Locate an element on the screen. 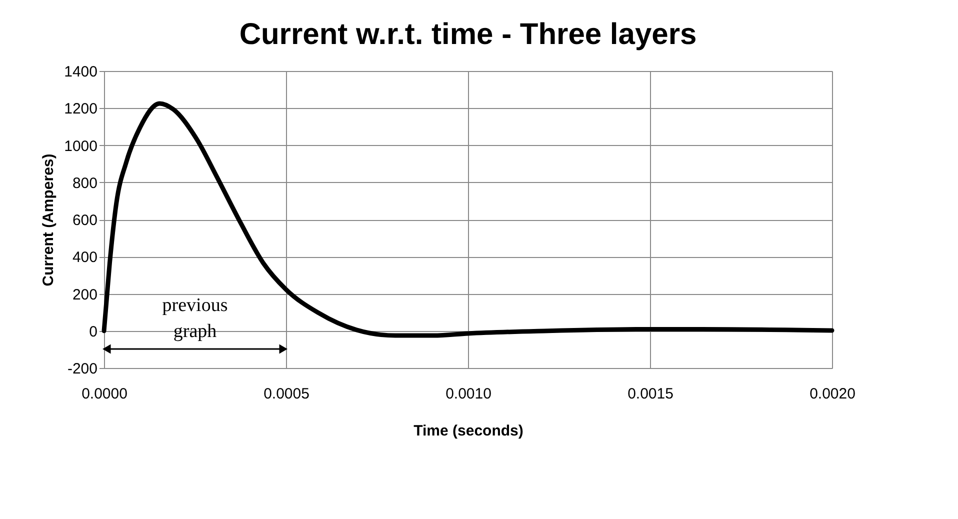 The height and width of the screenshot is (519, 958). y-tick-label: 800 is located at coordinates (85, 183).